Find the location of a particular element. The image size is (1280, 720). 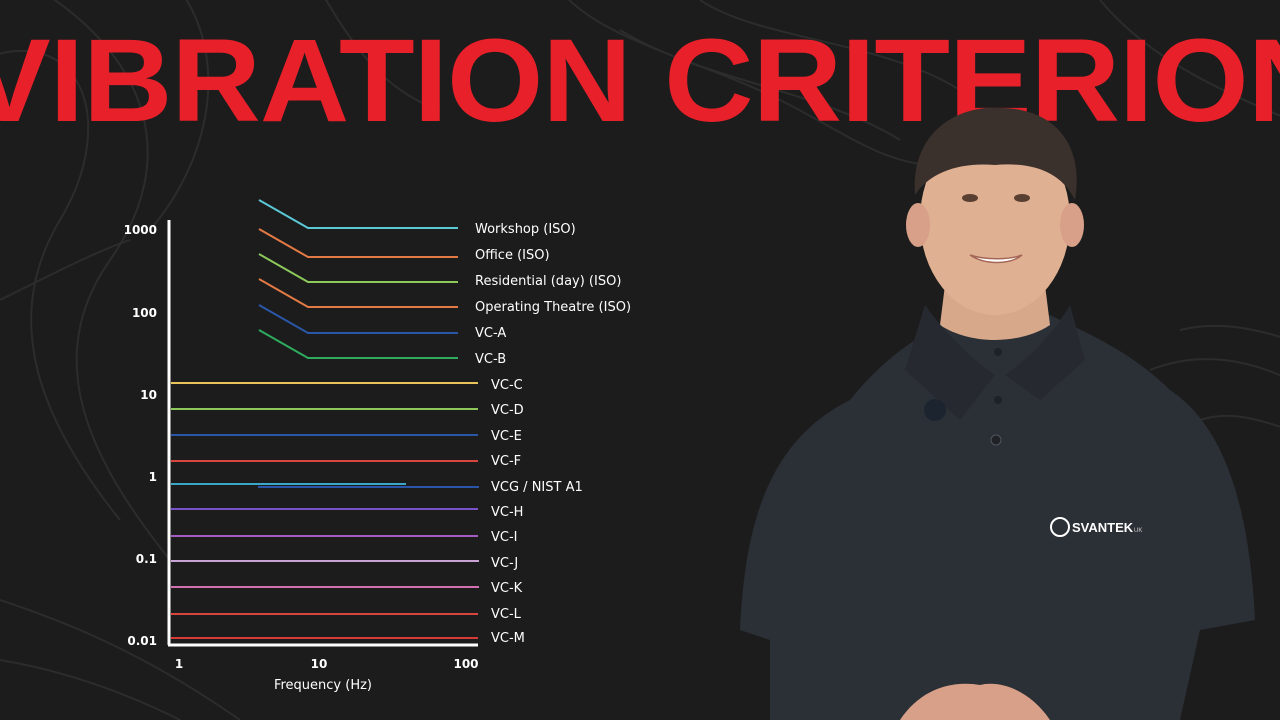

shirt-logo: SVANTEK is located at coordinates (1103, 527).